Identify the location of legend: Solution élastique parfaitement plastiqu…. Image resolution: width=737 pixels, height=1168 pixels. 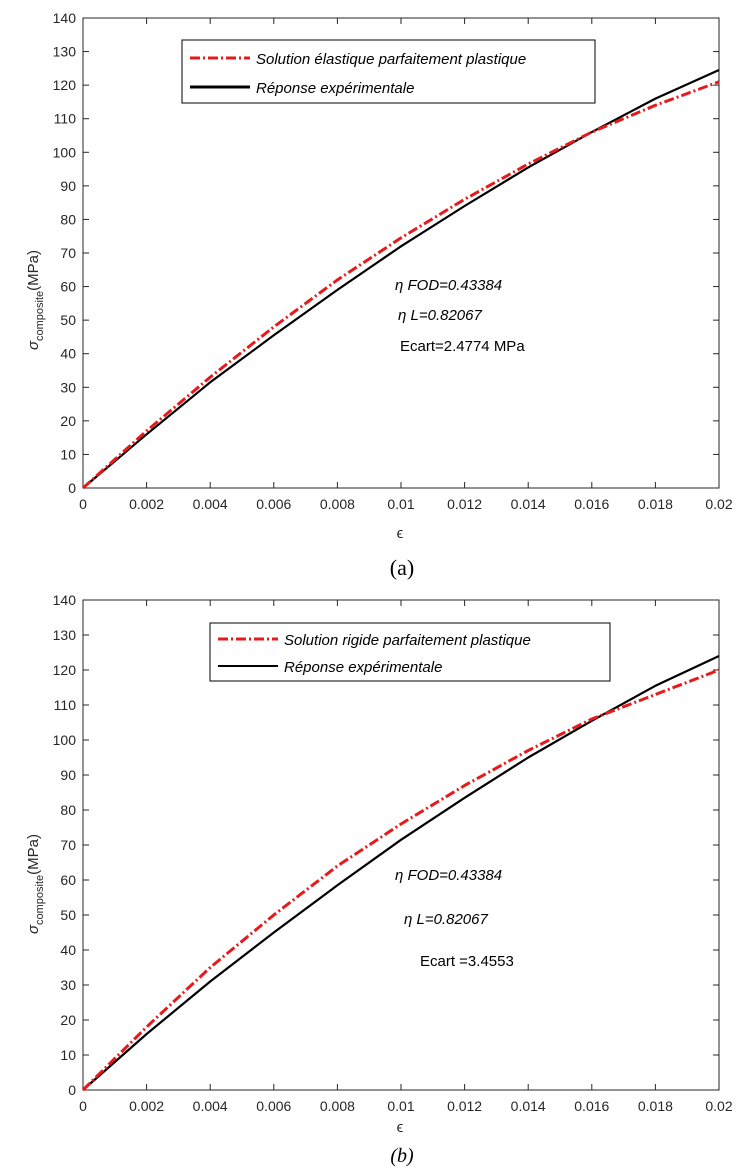
(388, 71).